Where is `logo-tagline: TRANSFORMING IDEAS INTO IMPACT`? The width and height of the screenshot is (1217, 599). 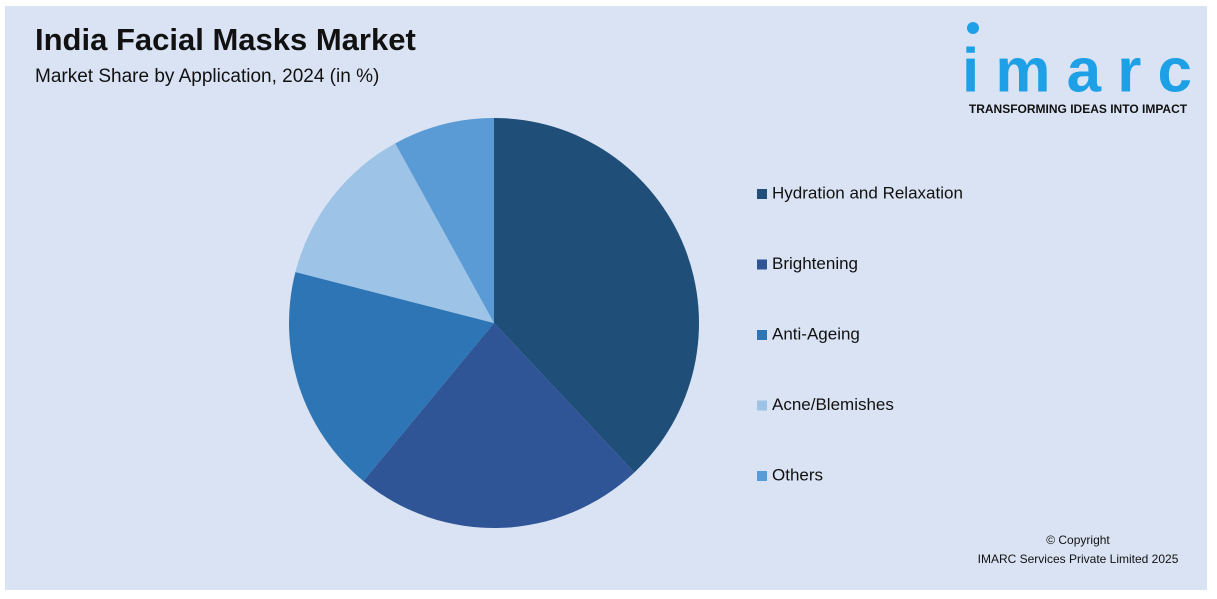
logo-tagline: TRANSFORMING IDEAS INTO IMPACT is located at coordinates (1078, 109).